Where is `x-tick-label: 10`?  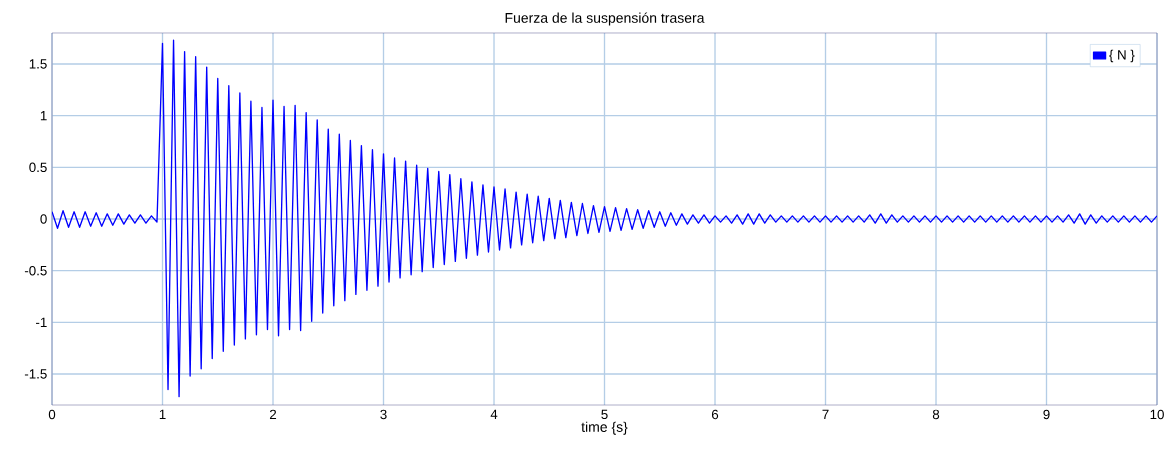
x-tick-label: 10 is located at coordinates (1157, 414).